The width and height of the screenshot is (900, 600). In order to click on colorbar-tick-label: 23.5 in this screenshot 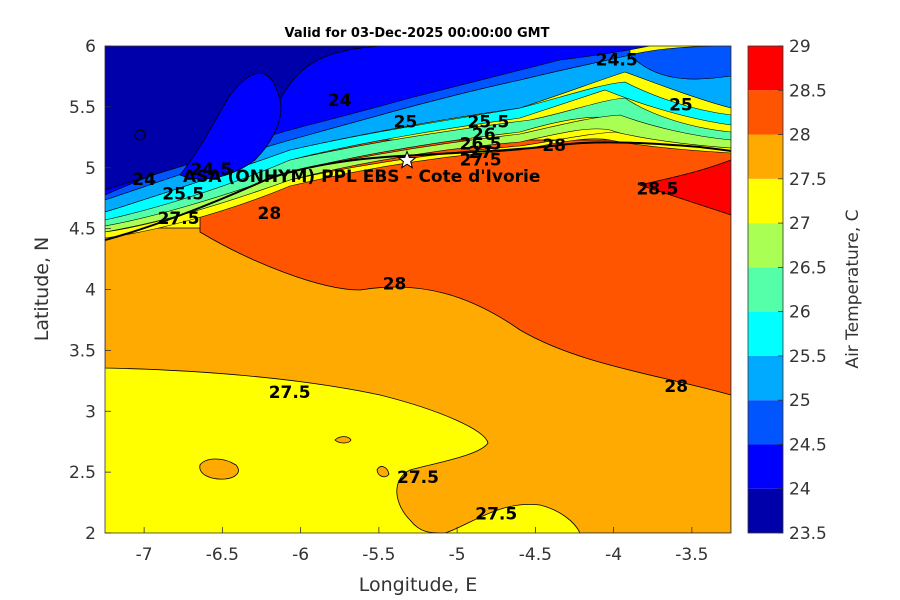, I will do `click(808, 534)`.